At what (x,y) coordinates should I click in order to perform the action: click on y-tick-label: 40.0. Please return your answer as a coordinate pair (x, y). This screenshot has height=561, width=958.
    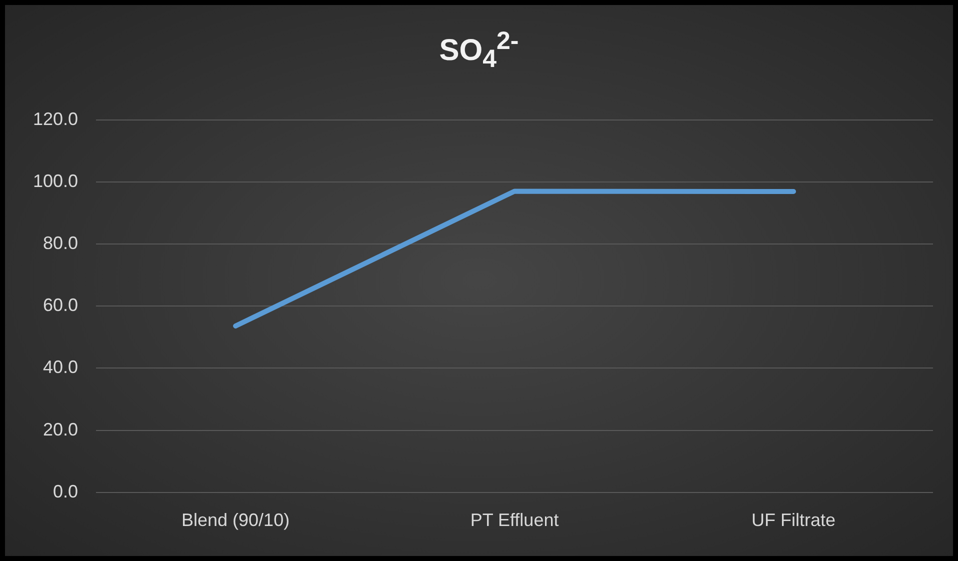
    Looking at the image, I should click on (60, 367).